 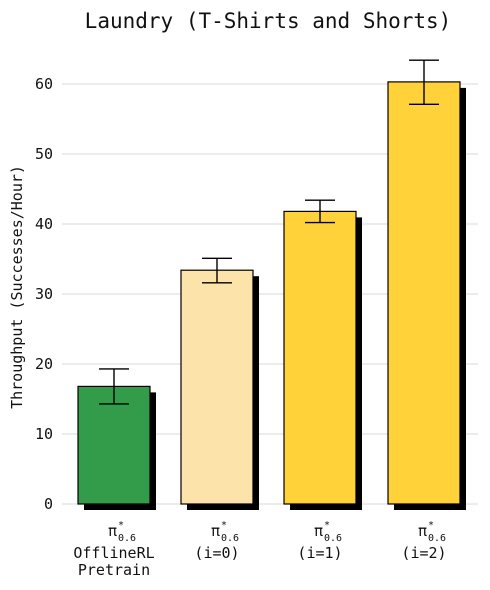 I want to click on y-tick-label: 50, so click(x=44, y=154).